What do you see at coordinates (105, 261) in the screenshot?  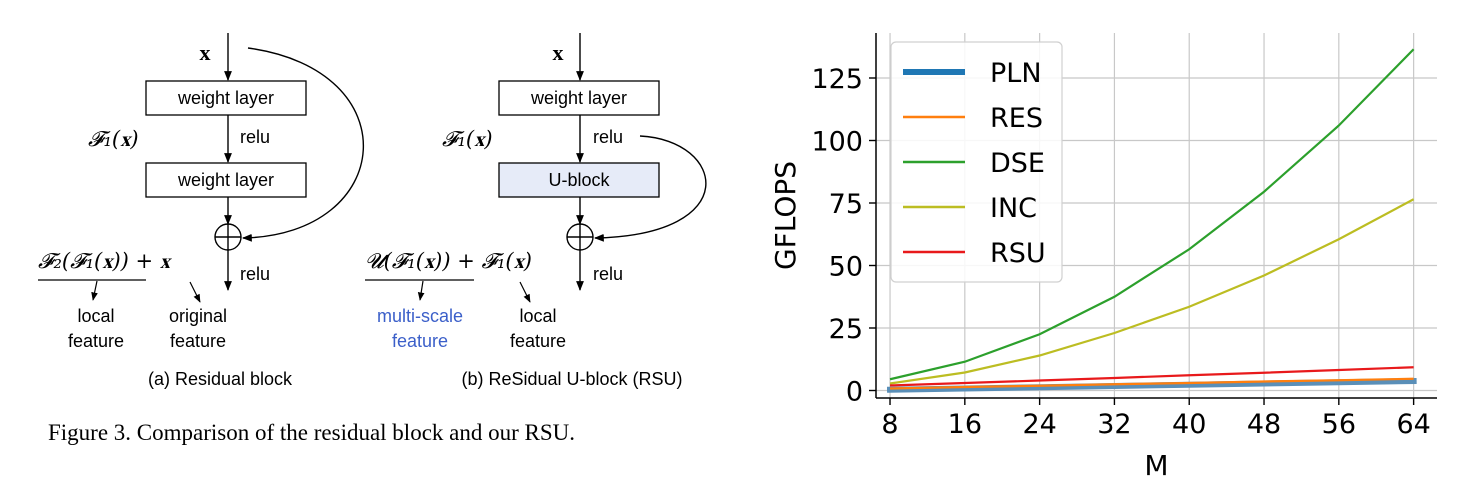 I see `residual-output-expression: 𝓕₂(𝓕₁(𝐱)) + 𝐱` at bounding box center [105, 261].